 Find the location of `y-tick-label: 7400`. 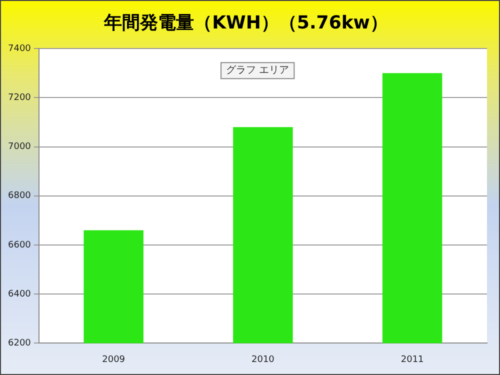

y-tick-label: 7400 is located at coordinates (20, 49).